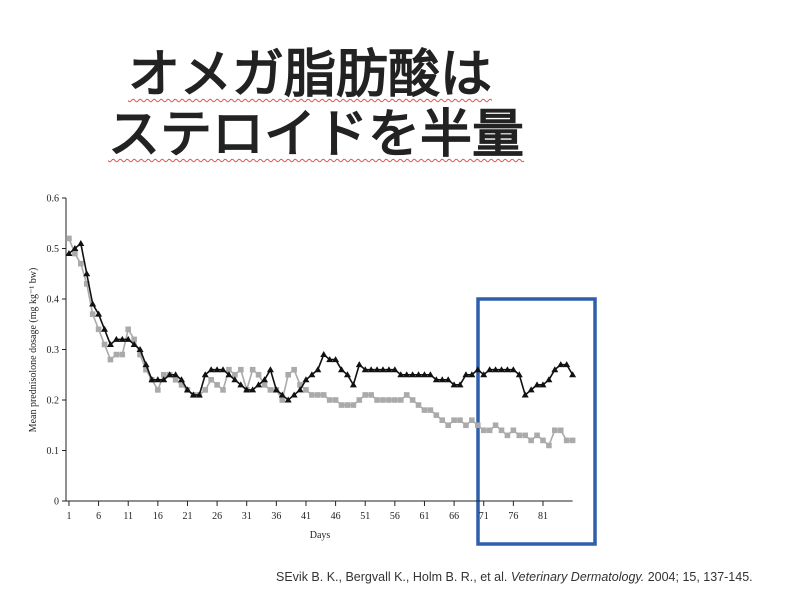  Describe the element at coordinates (187, 516) in the screenshot. I see `x-tick-label: 21` at that location.